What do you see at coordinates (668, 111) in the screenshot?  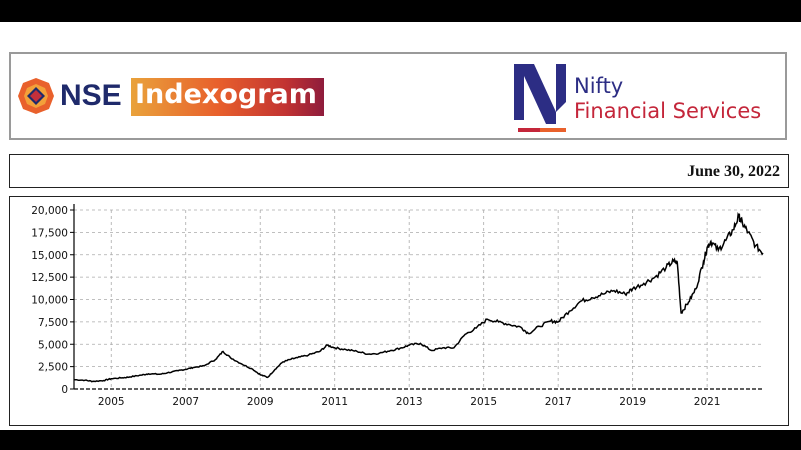 I see `index-name-line2: Financial Services` at bounding box center [668, 111].